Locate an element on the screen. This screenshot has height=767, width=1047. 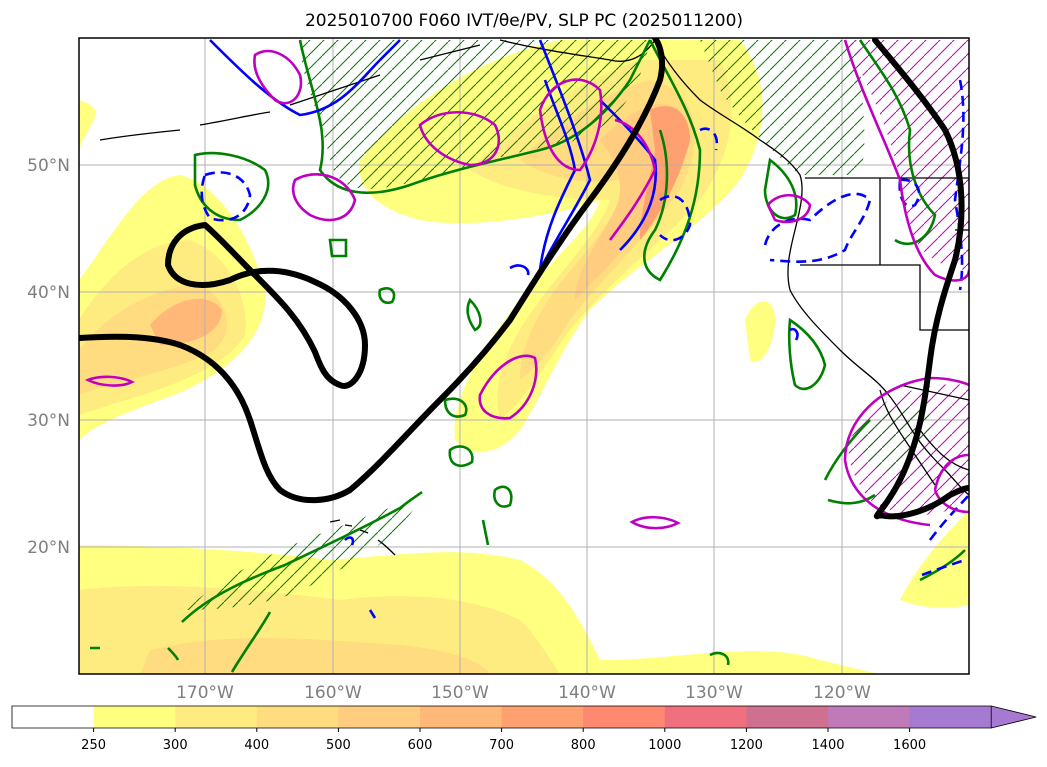
colorbar-extend-arrow is located at coordinates (1013, 717).